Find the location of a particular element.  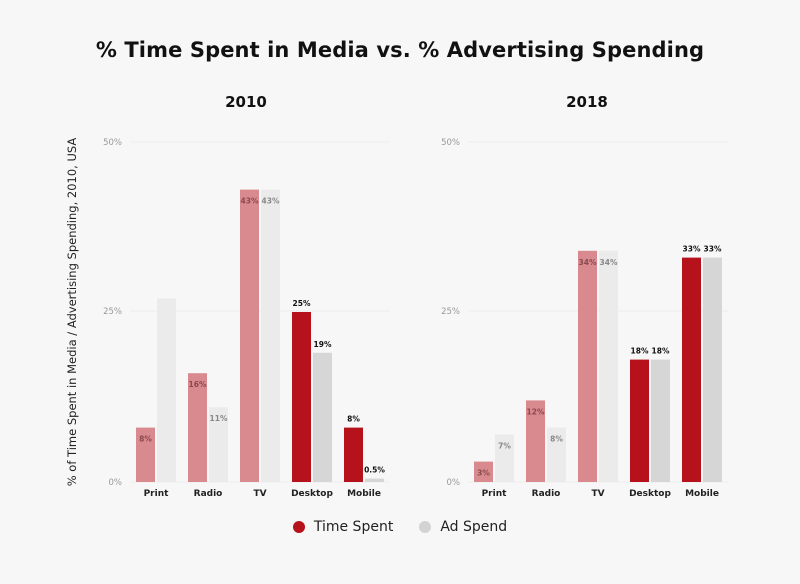

data-label-ad-spend: 43% is located at coordinates (271, 201).